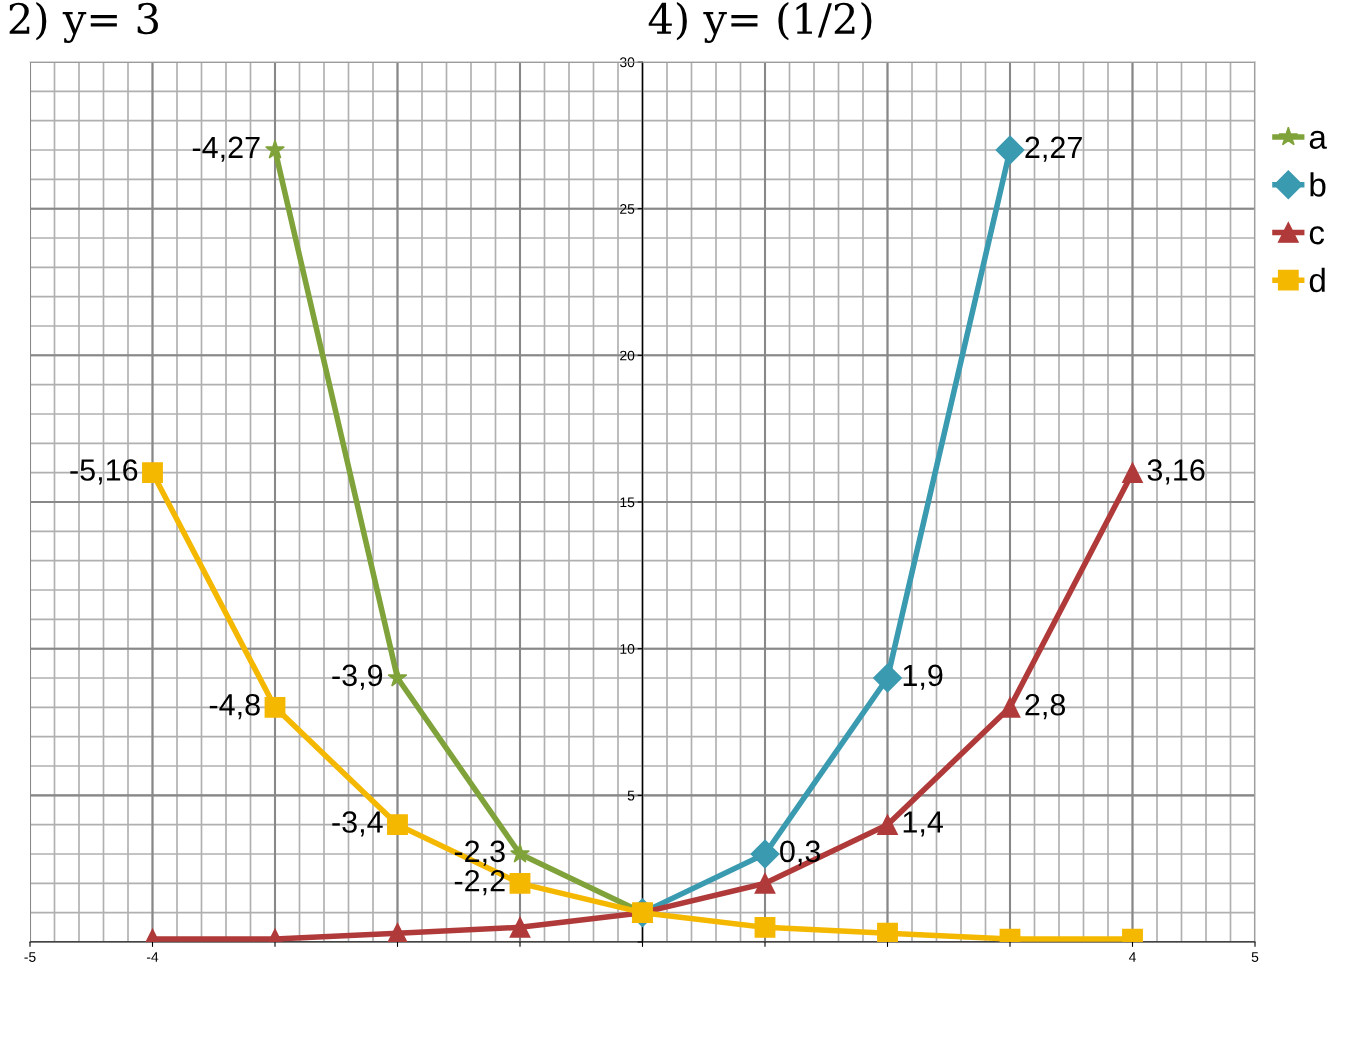  I want to click on annotation: 3,16, so click(1176, 472).